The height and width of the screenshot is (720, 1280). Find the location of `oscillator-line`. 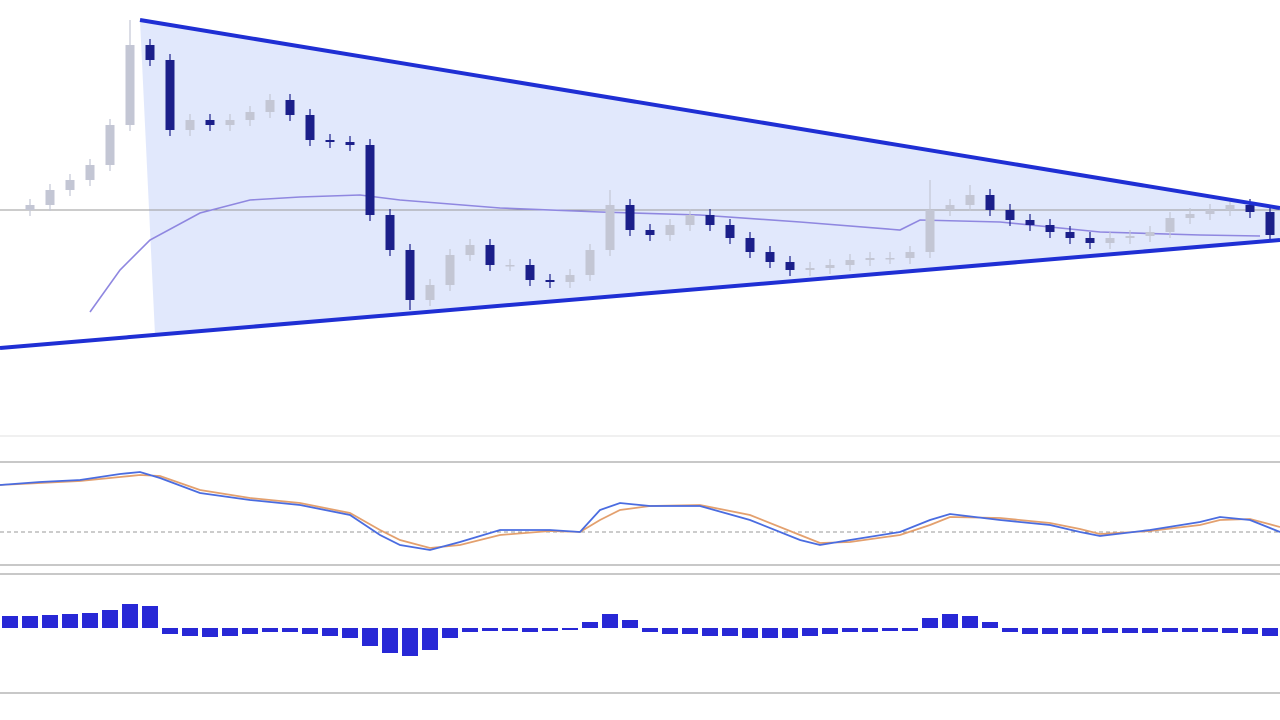

oscillator-line is located at coordinates (640, 511).